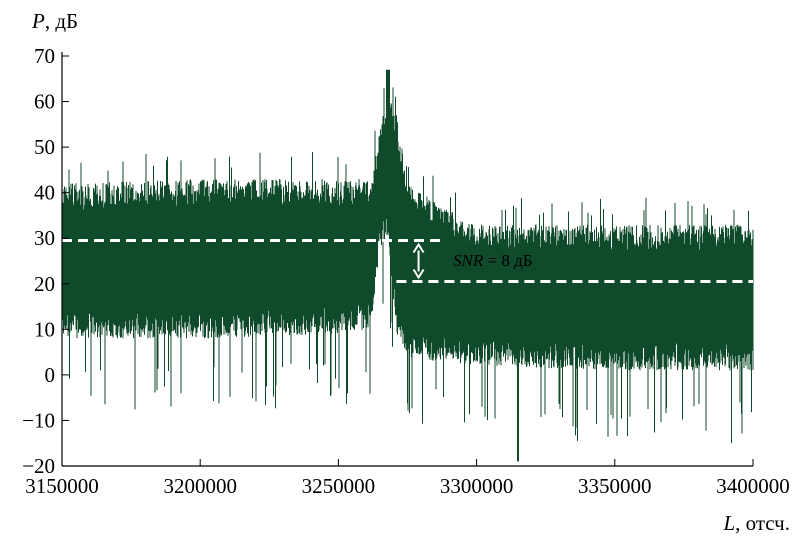 The width and height of the screenshot is (804, 538). Describe the element at coordinates (44, 329) in the screenshot. I see `y-tick-label: 10` at that location.